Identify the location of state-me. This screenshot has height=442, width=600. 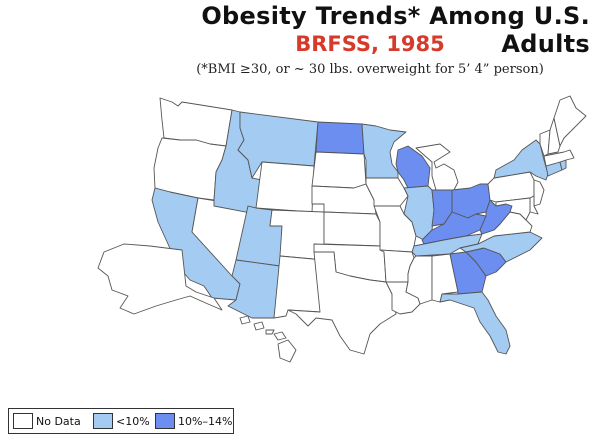
(570, 121).